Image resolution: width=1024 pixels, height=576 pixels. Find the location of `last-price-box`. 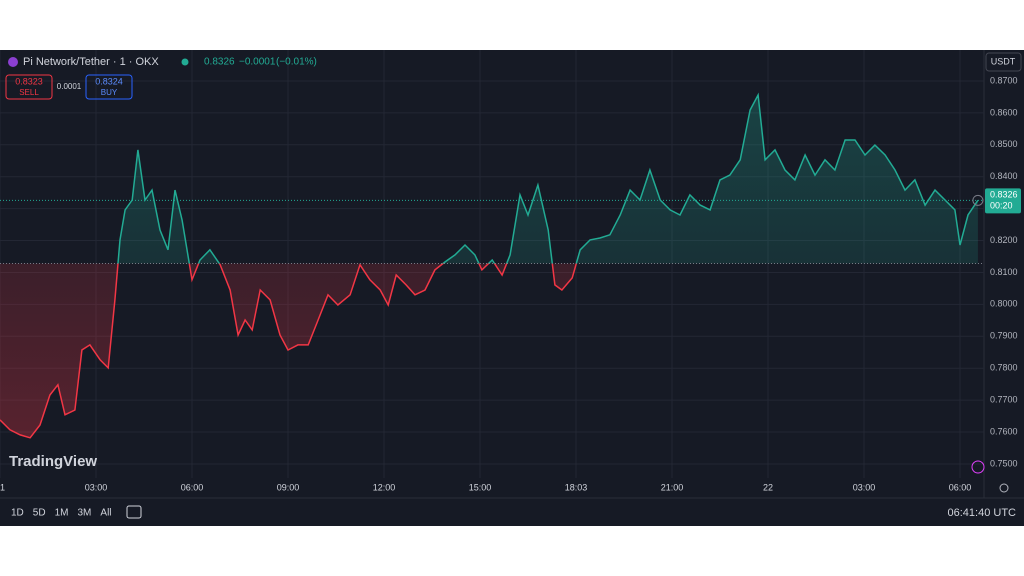

last-price-box is located at coordinates (1003, 201).